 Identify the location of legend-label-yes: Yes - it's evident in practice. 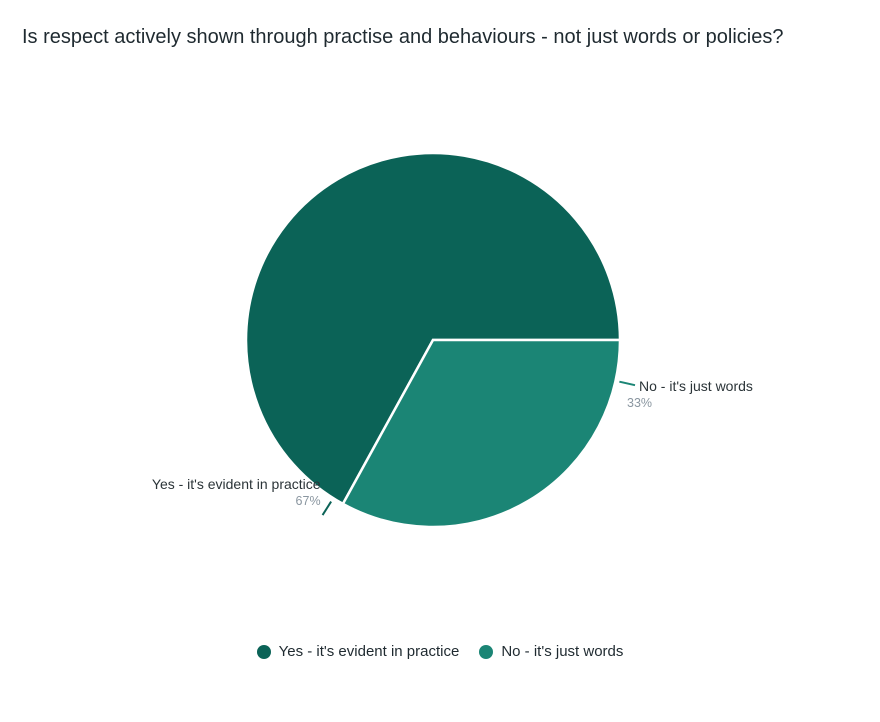
(369, 651).